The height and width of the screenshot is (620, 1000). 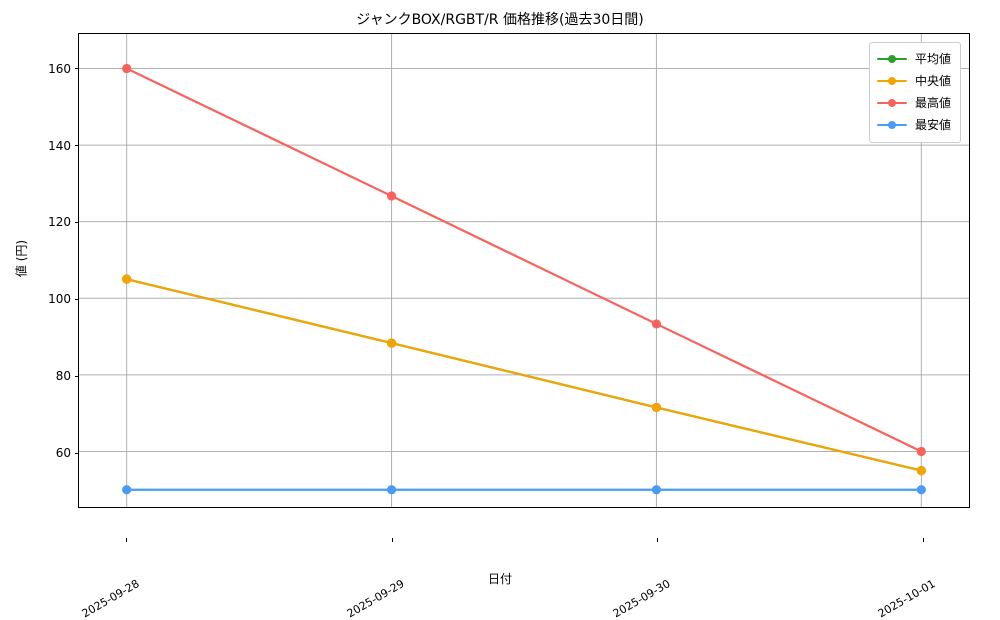 I want to click on legend-label-max: 最高値, so click(x=932, y=103).